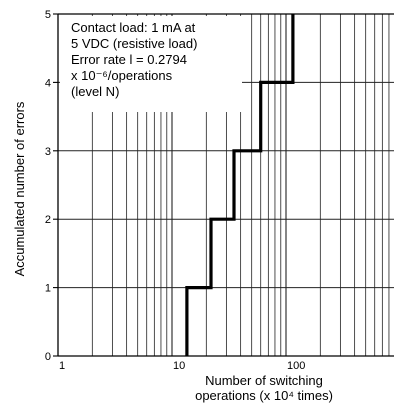  What do you see at coordinates (133, 27) in the screenshot?
I see `annotation-line: Contact load: 1 mA at` at bounding box center [133, 27].